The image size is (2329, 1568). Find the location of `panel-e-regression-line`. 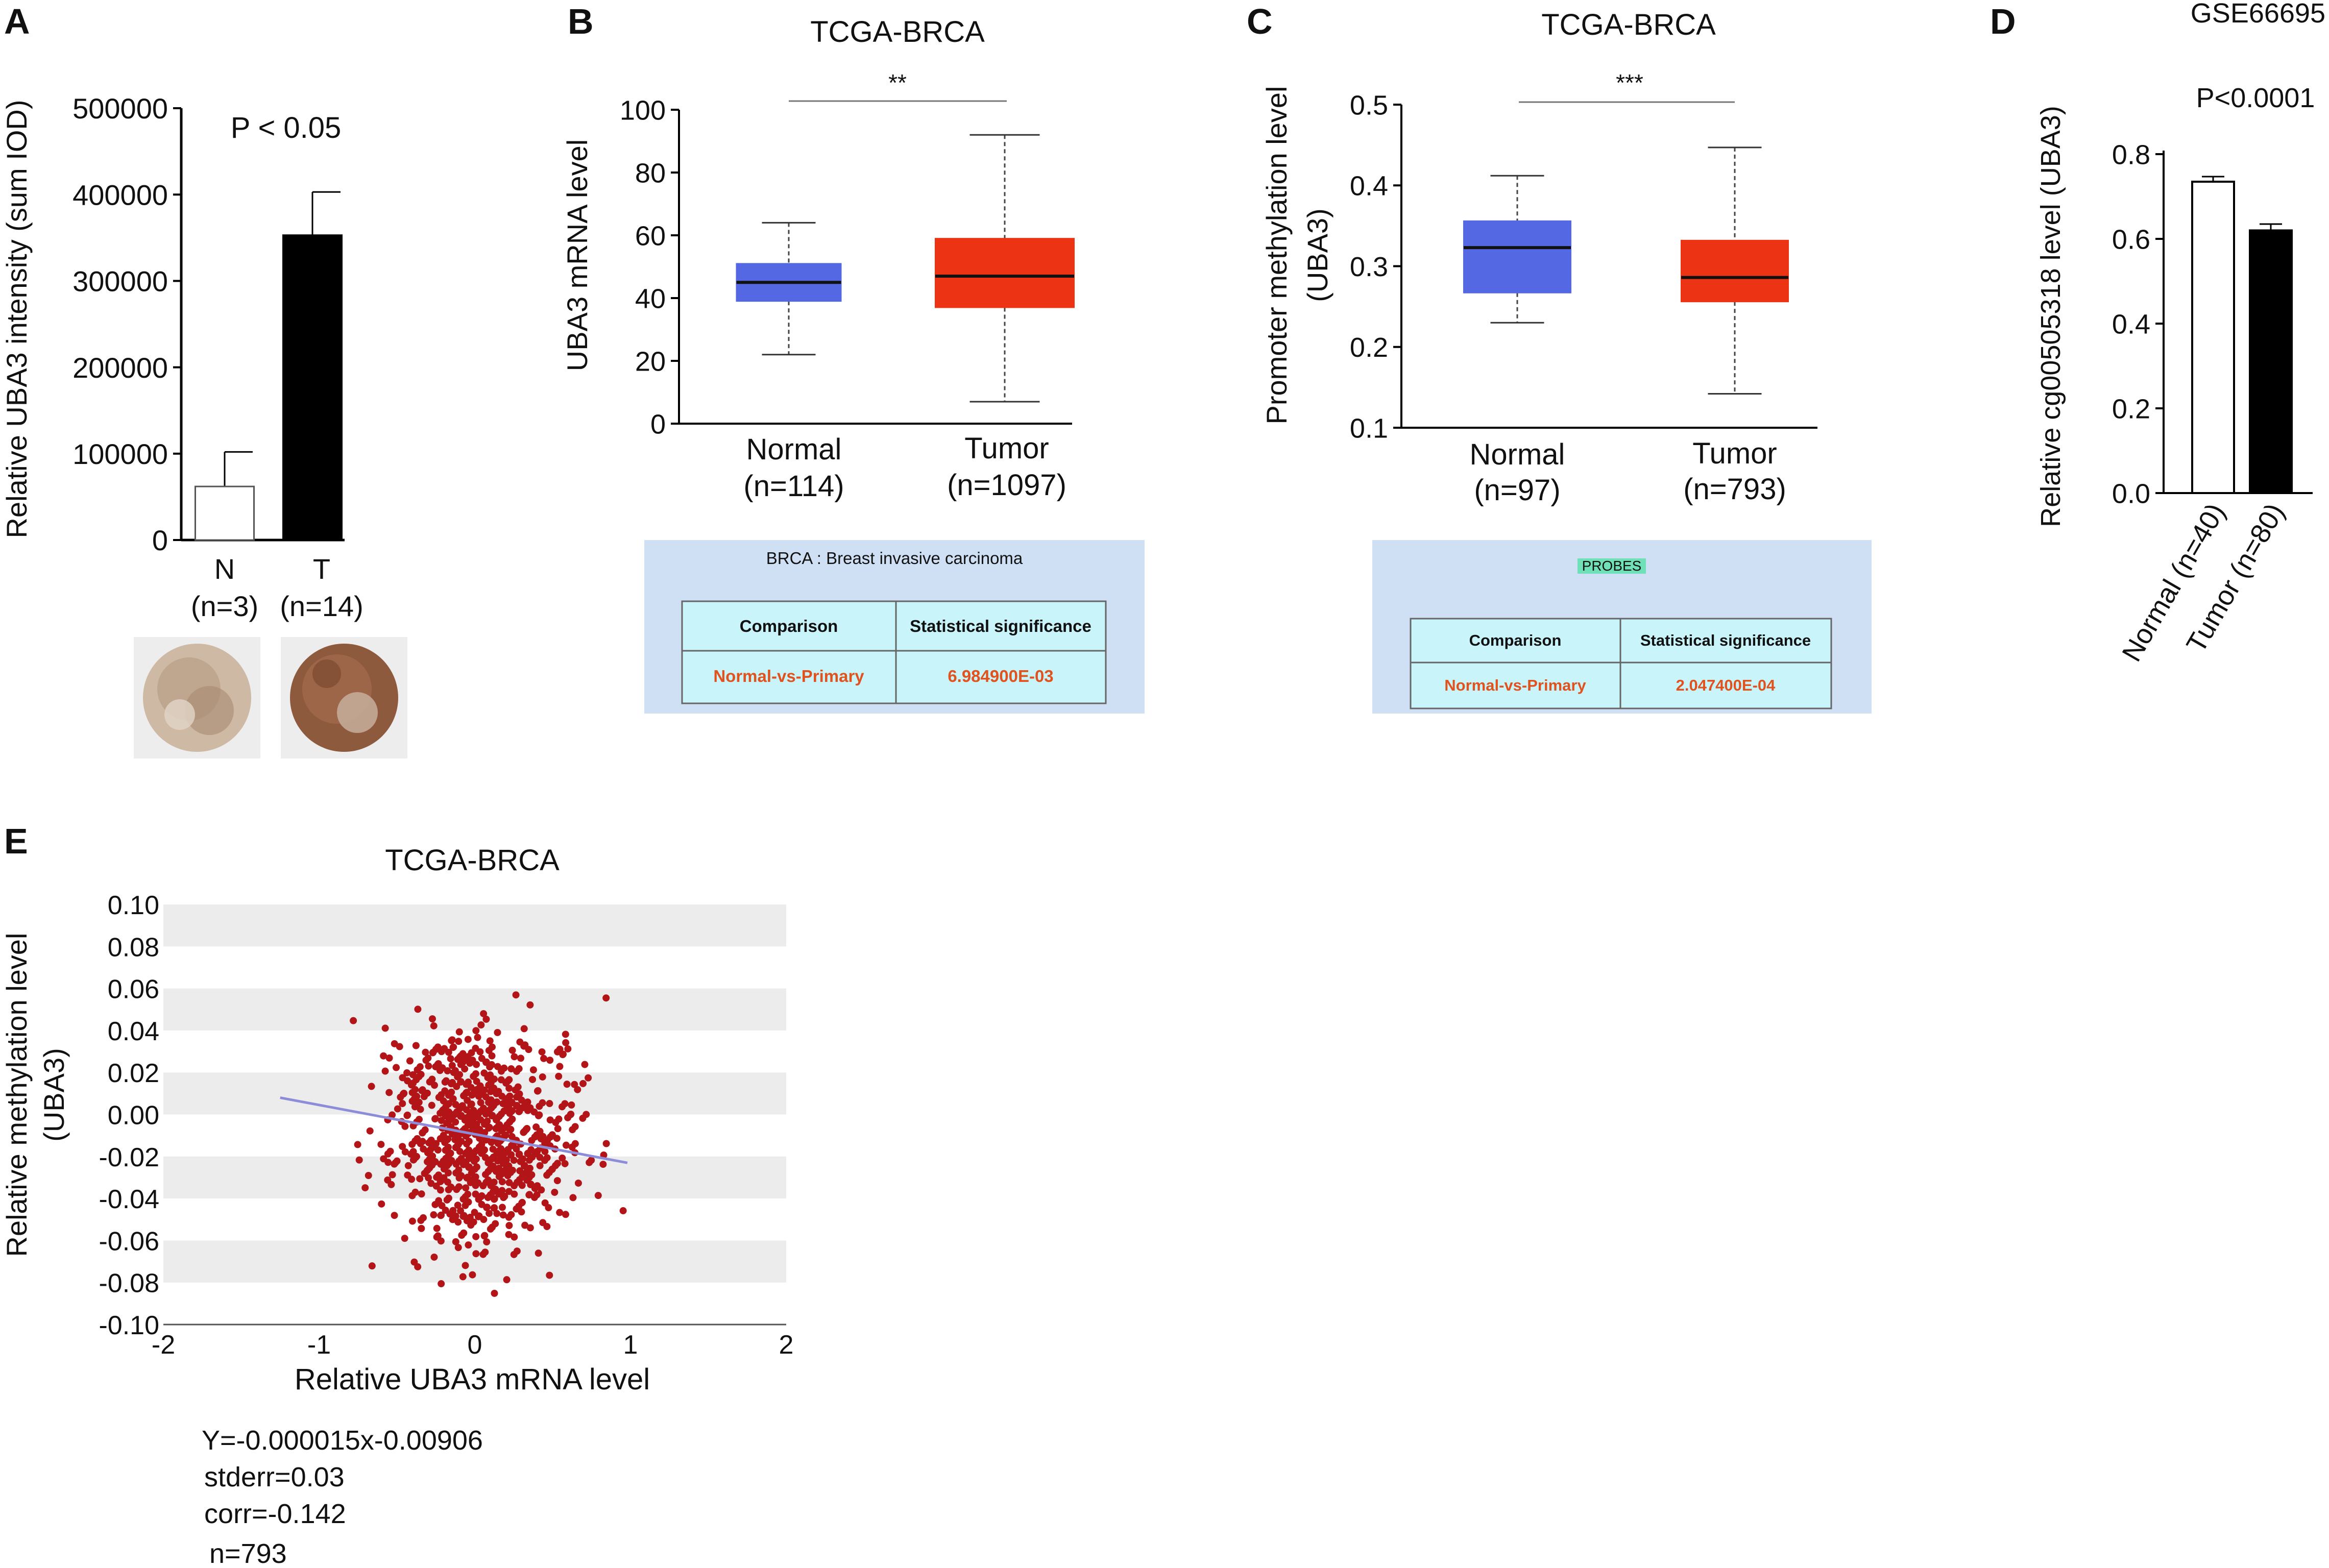

panel-e-regression-line is located at coordinates (454, 1130).